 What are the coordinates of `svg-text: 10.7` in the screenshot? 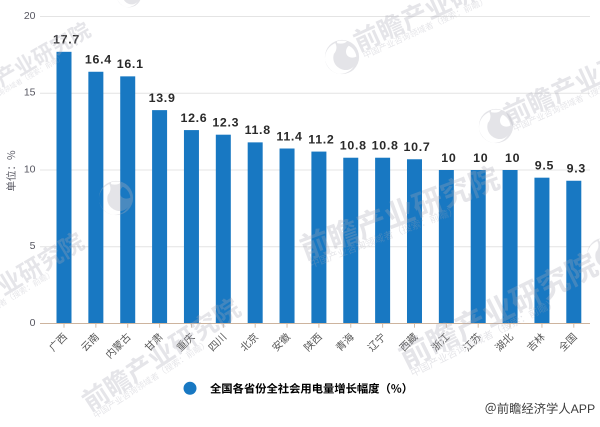 It's located at (417, 147).